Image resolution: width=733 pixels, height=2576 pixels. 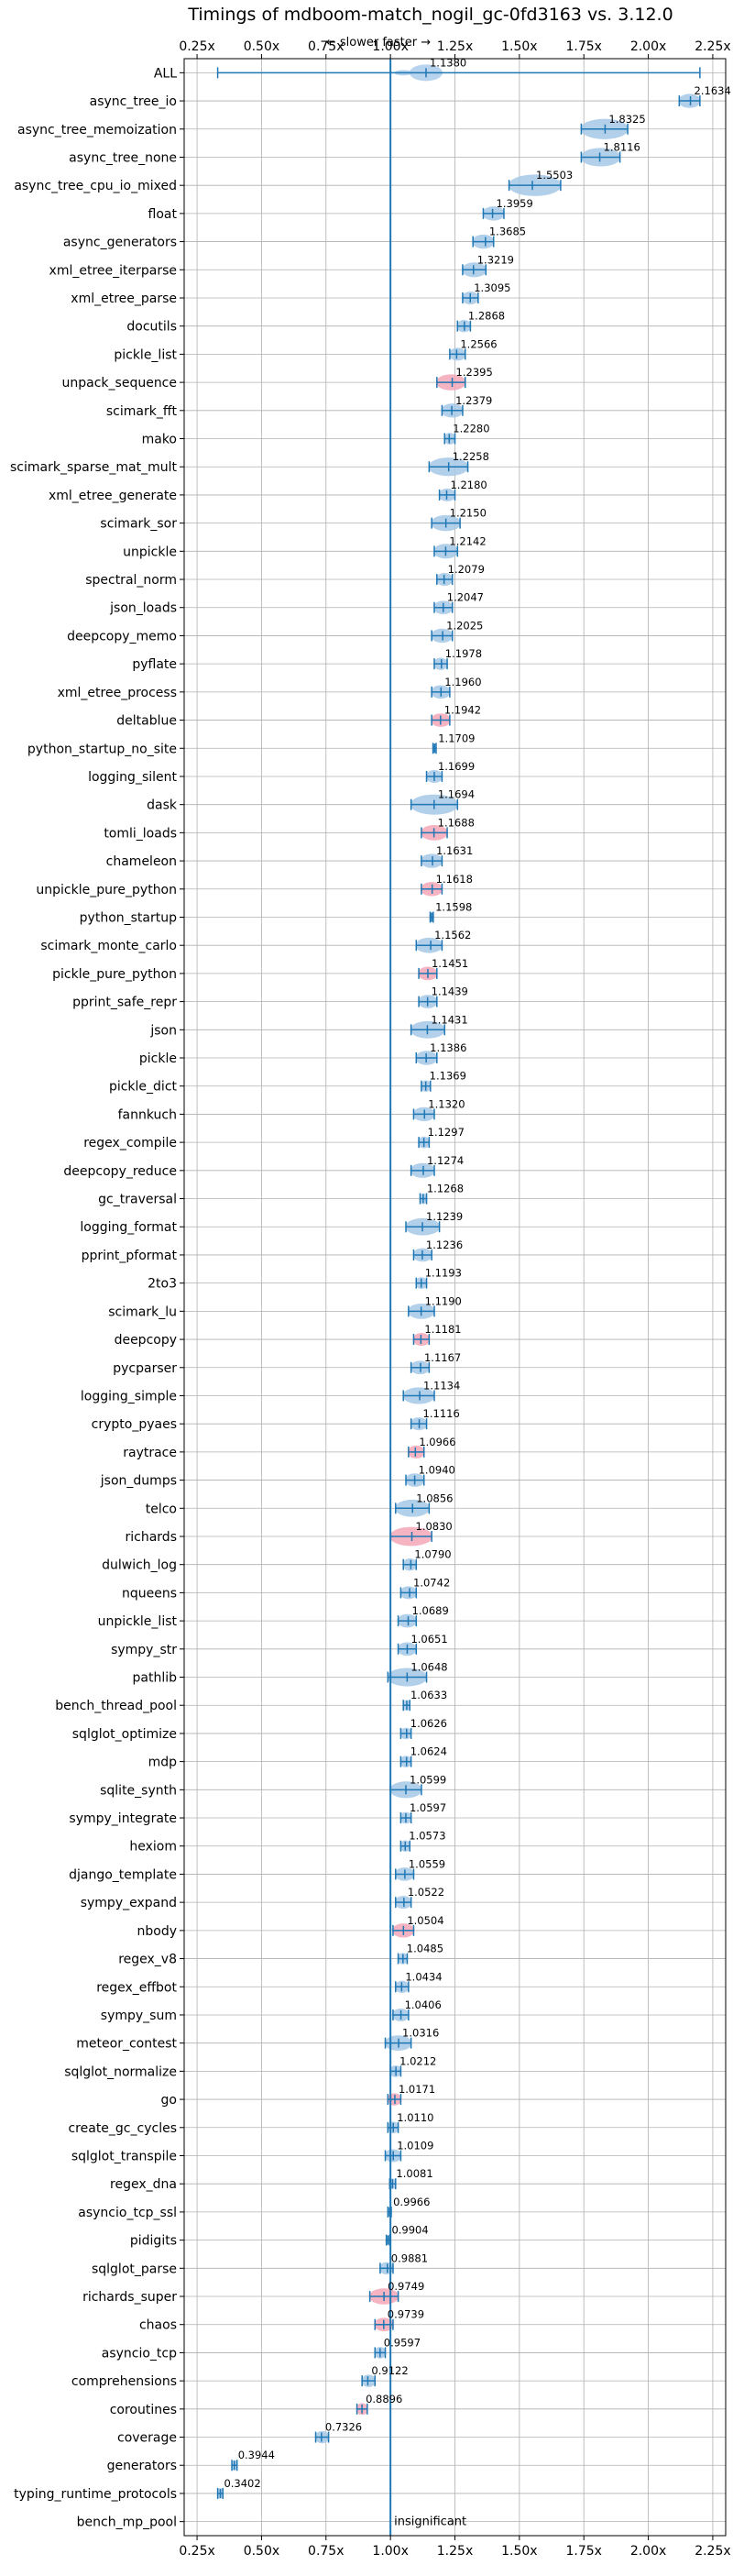 I want to click on value-label: 1.1181, so click(x=442, y=1330).